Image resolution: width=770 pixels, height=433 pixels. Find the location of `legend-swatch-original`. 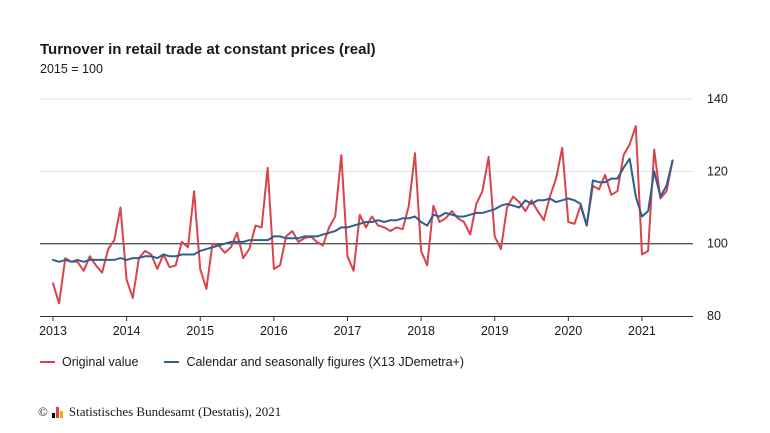

legend-swatch-original is located at coordinates (47, 362).